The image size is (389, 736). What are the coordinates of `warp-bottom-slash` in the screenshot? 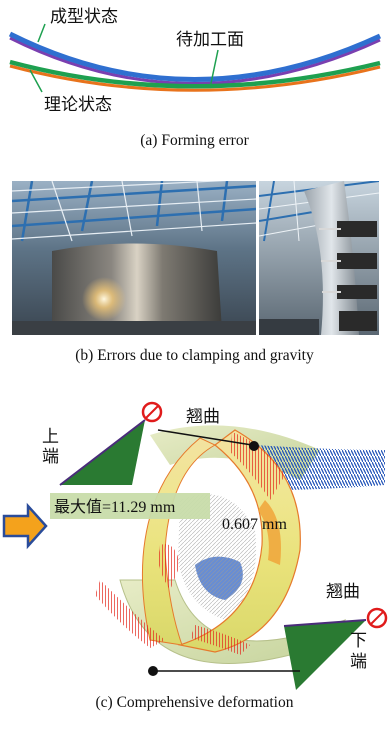 It's located at (377, 618).